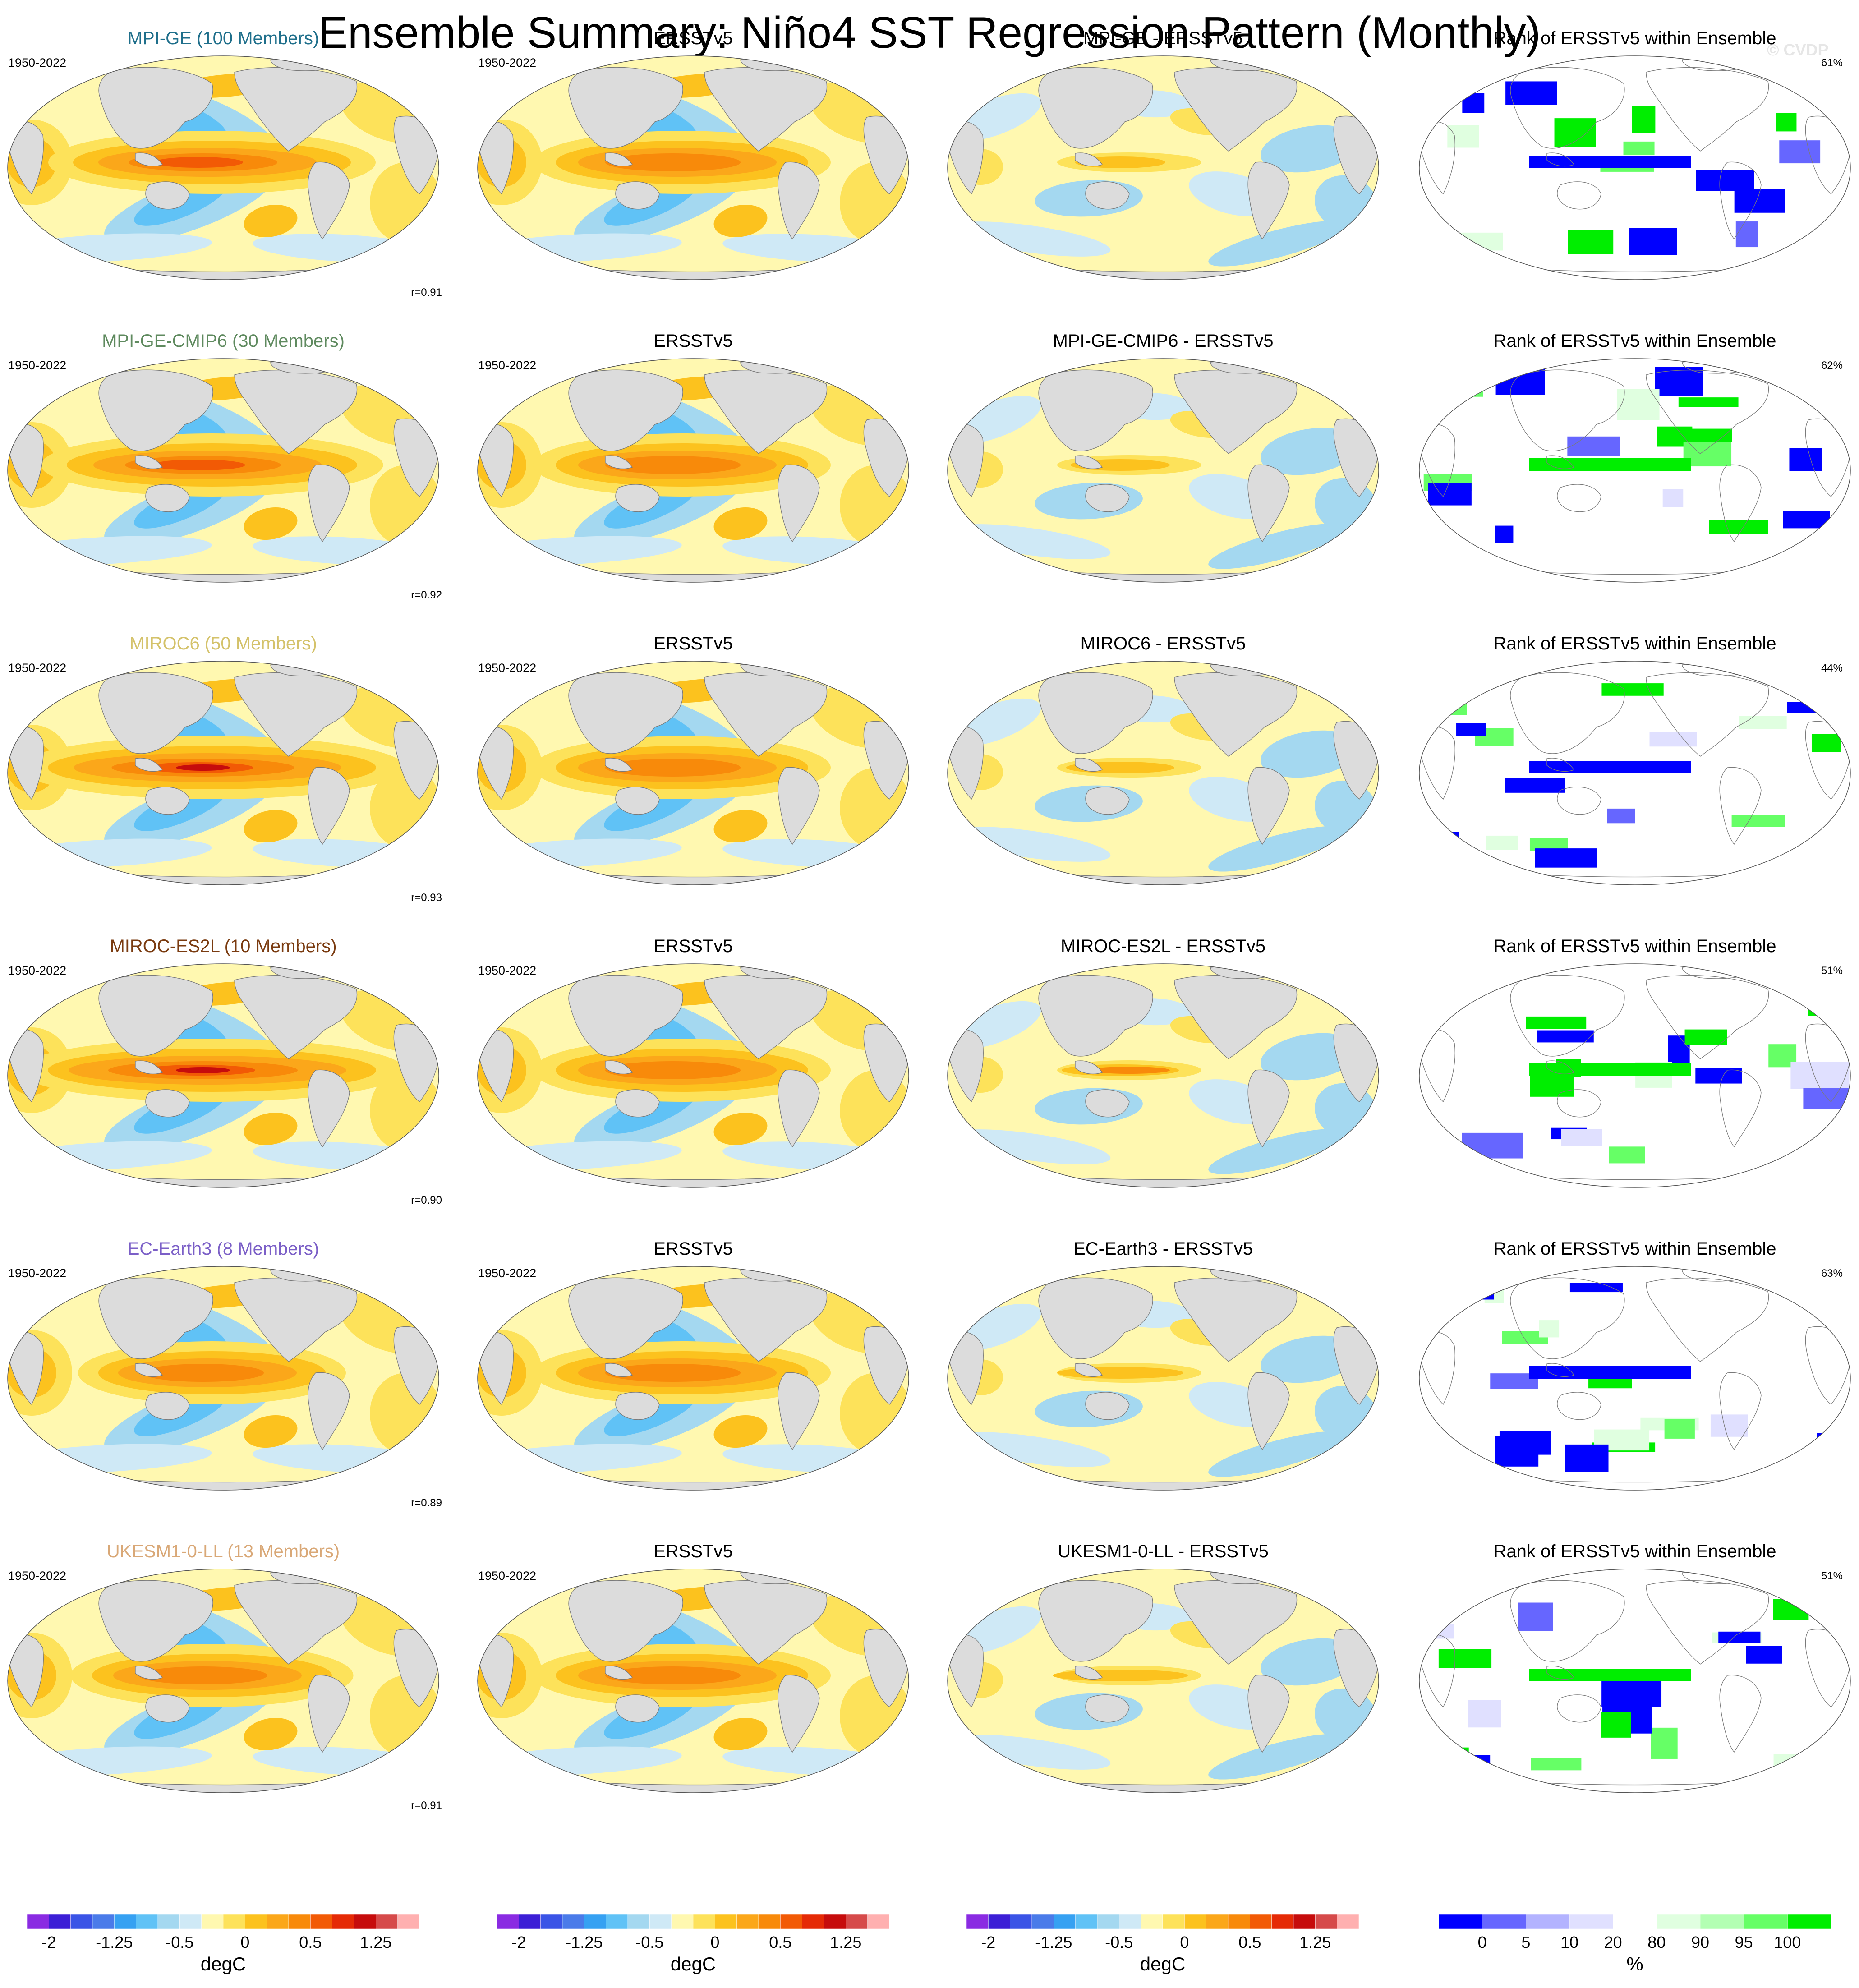 This screenshot has width=1859, height=1988. I want to click on colorbar-tick-label: -0.5, so click(1119, 1942).